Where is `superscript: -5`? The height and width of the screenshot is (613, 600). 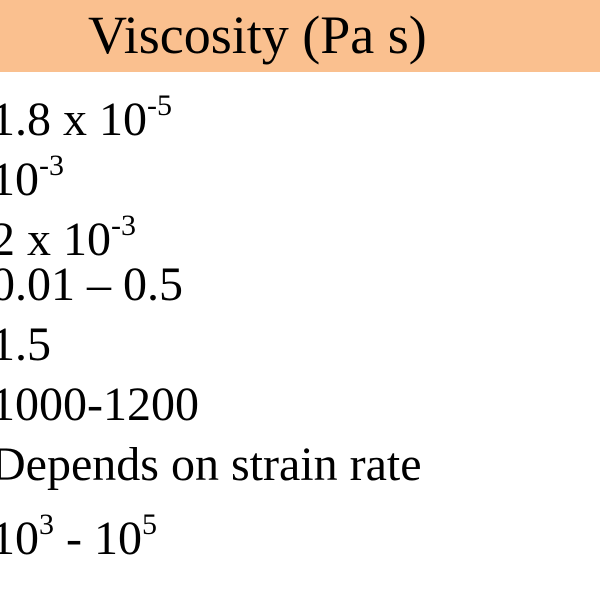
superscript: -5 is located at coordinates (159, 105).